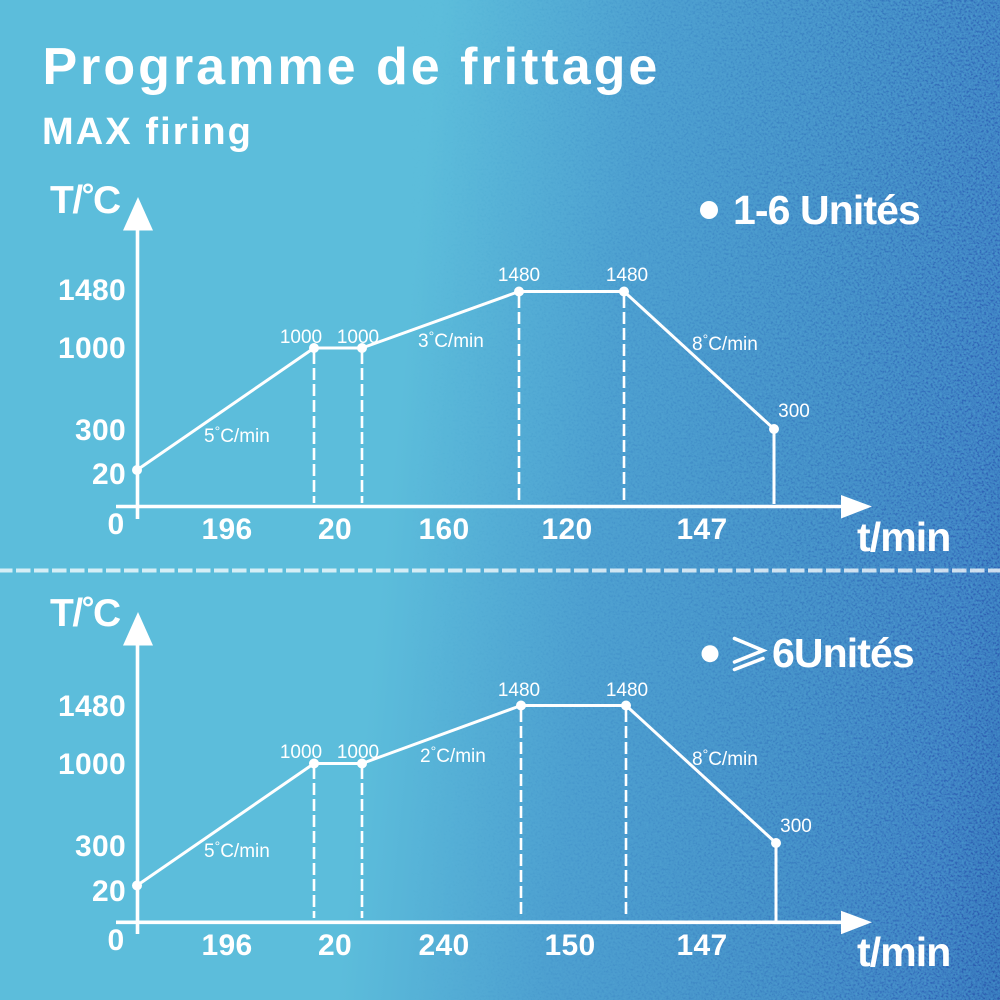 The image size is (1000, 1000). What do you see at coordinates (570, 945) in the screenshot?
I see `svg-text: 150` at bounding box center [570, 945].